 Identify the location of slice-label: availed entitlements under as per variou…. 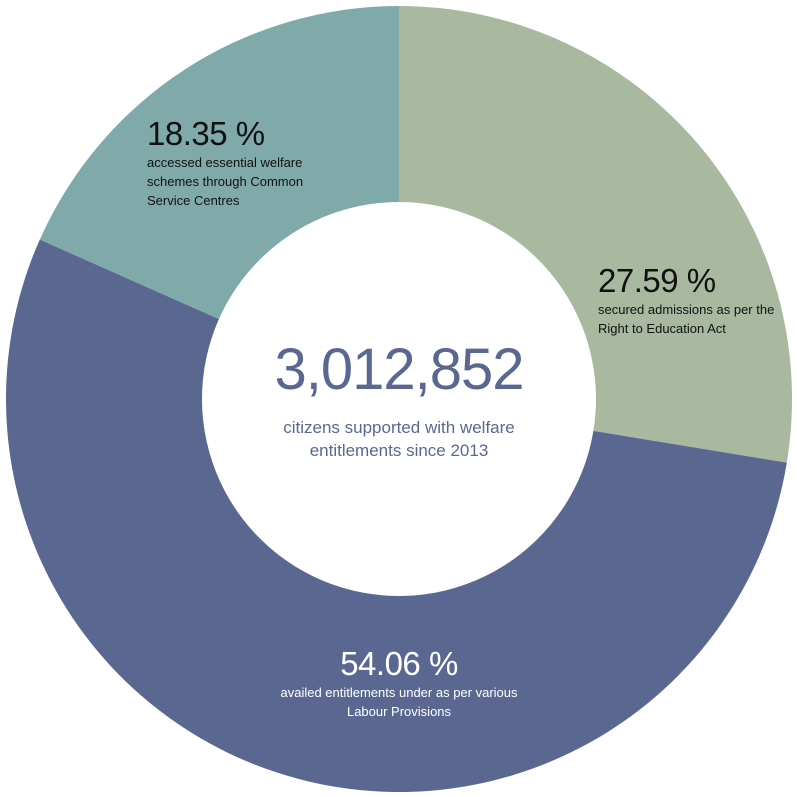
(399, 702).